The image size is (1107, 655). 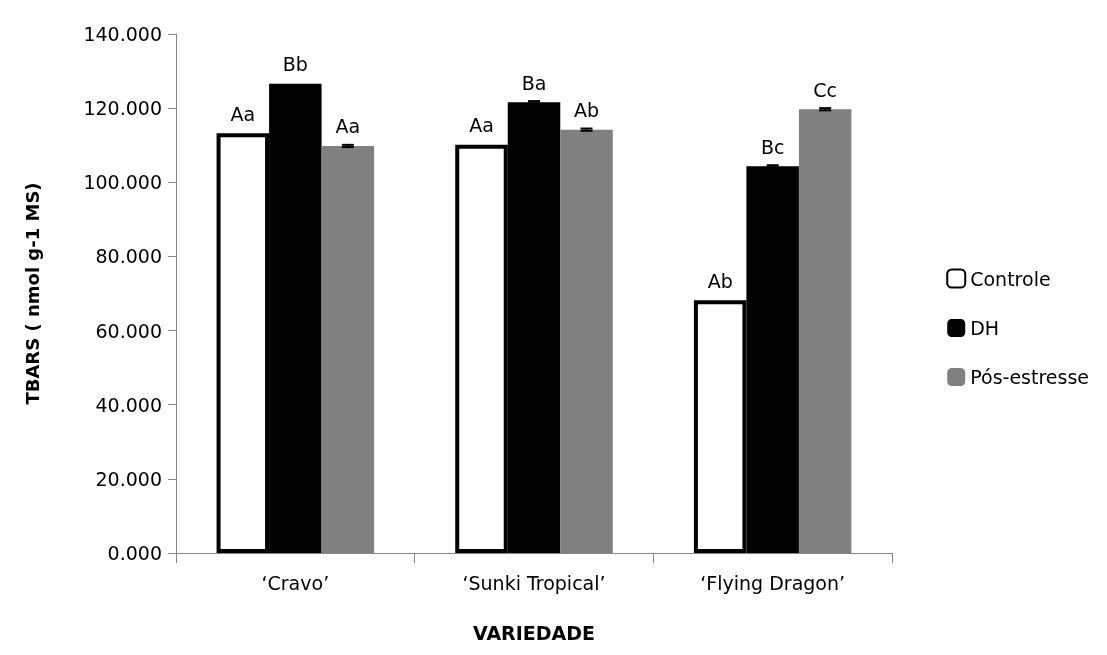 I want to click on y-tick-label: 60.000, so click(x=128, y=330).